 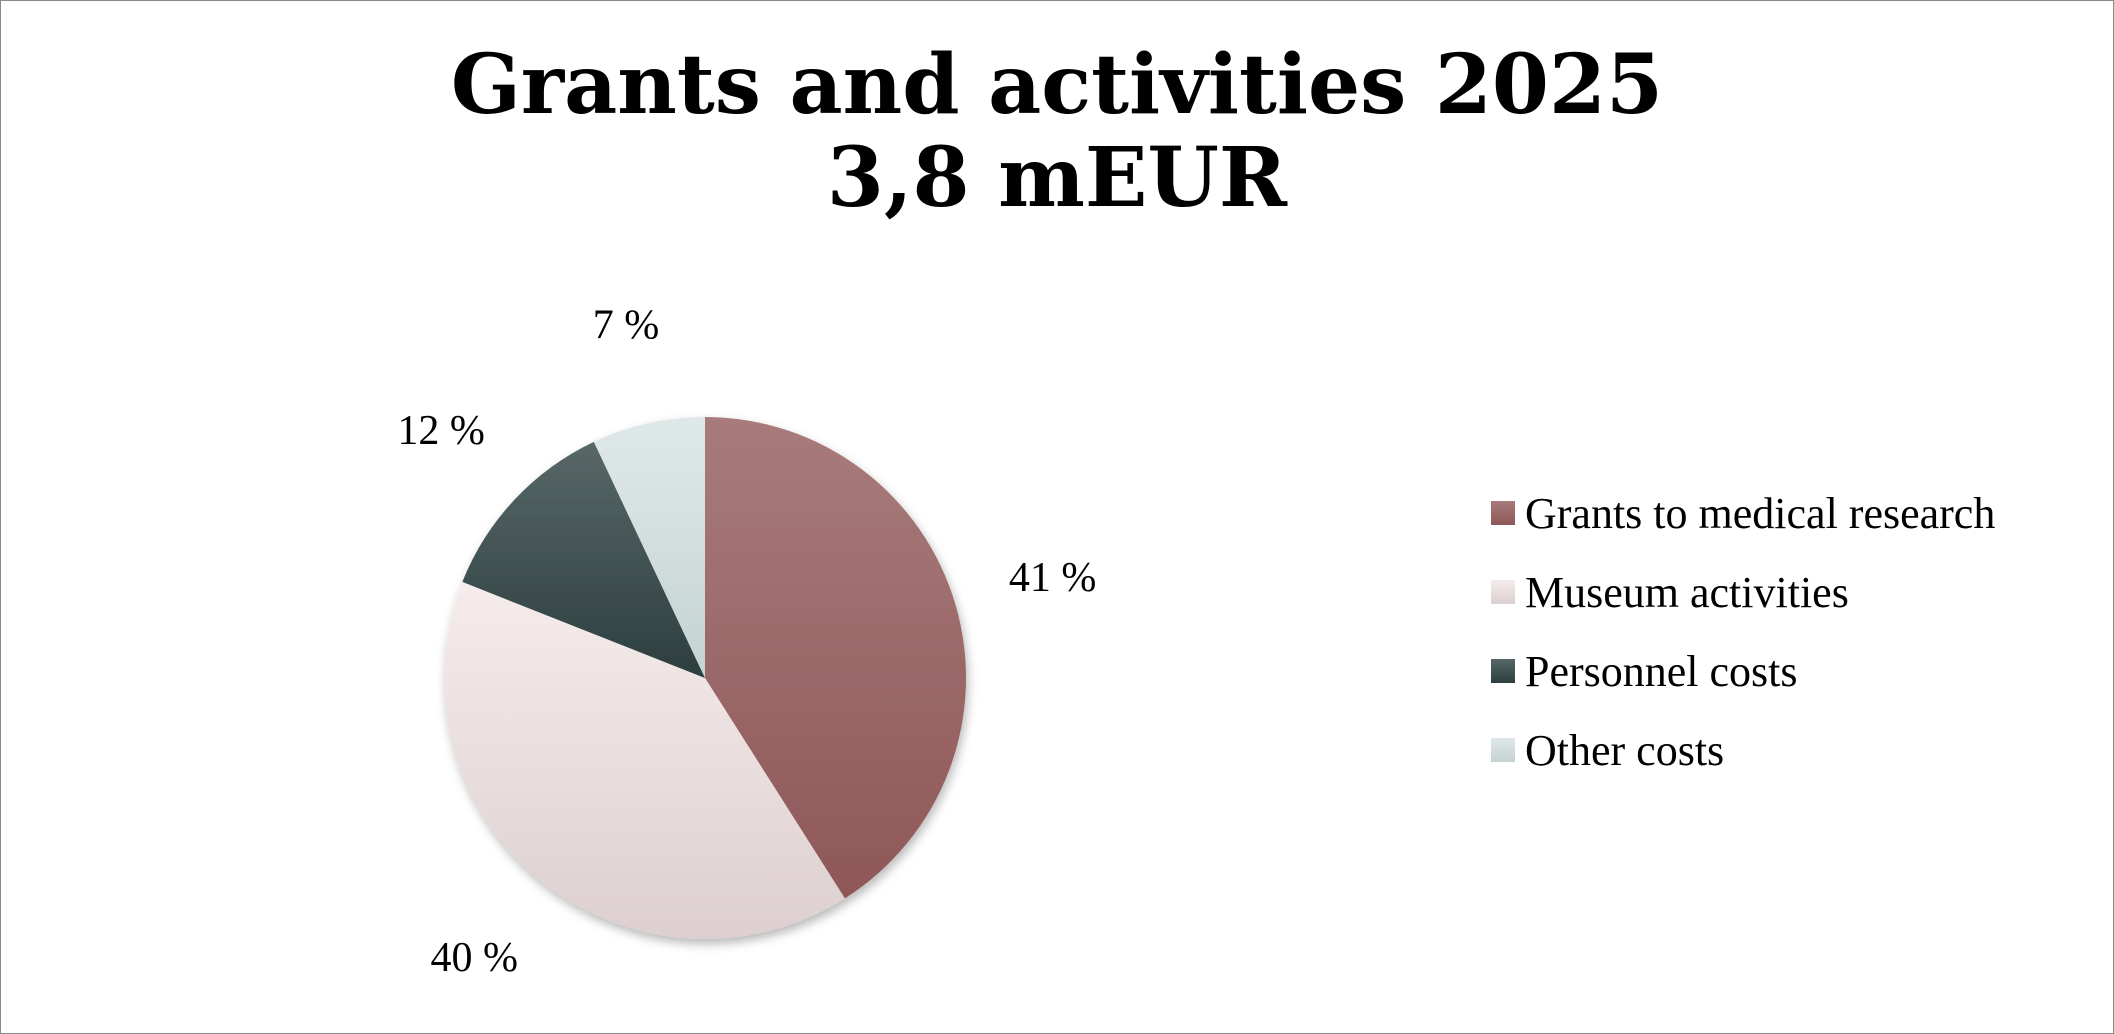 What do you see at coordinates (1057, 85) in the screenshot?
I see `chart-title-line-1: Grants and activities 2025` at bounding box center [1057, 85].